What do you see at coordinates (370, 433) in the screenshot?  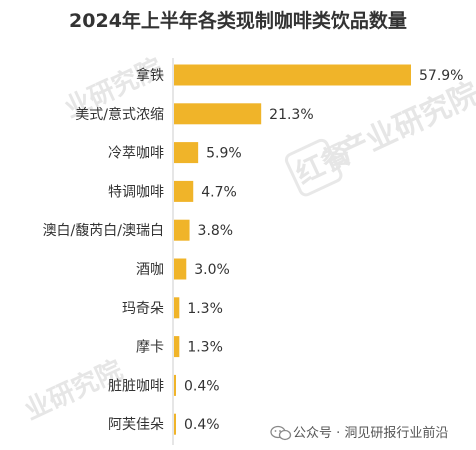 I see `source-text: 公众号 · 洞见研报行业前沿` at bounding box center [370, 433].